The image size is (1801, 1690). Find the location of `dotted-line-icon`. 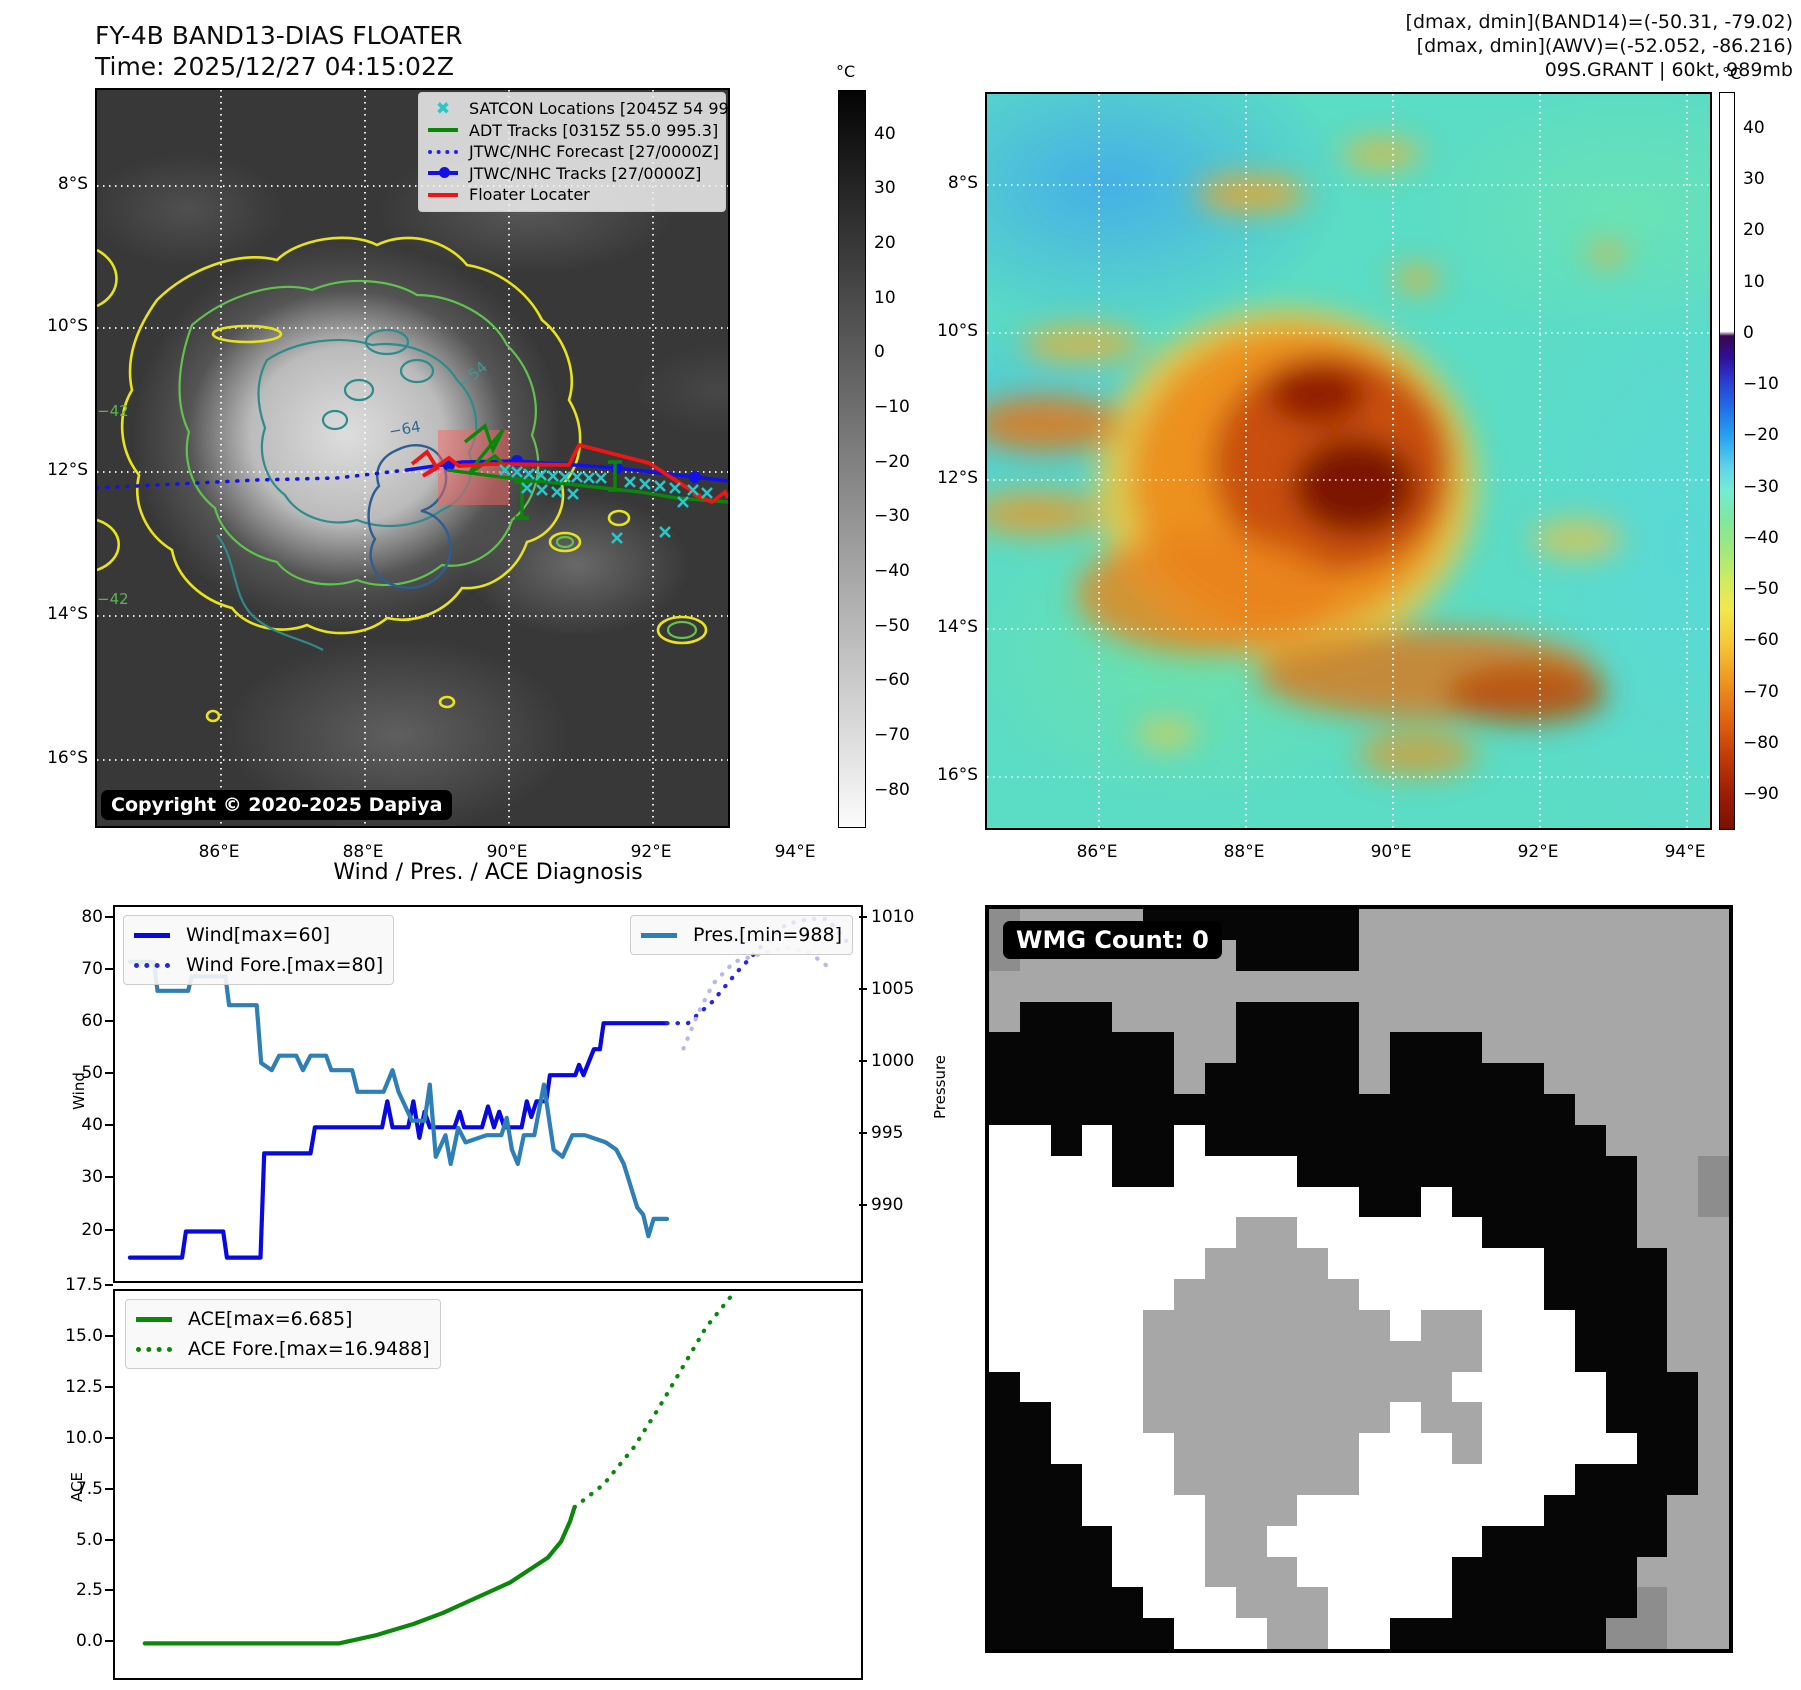

dotted-line-icon is located at coordinates (157, 1349).